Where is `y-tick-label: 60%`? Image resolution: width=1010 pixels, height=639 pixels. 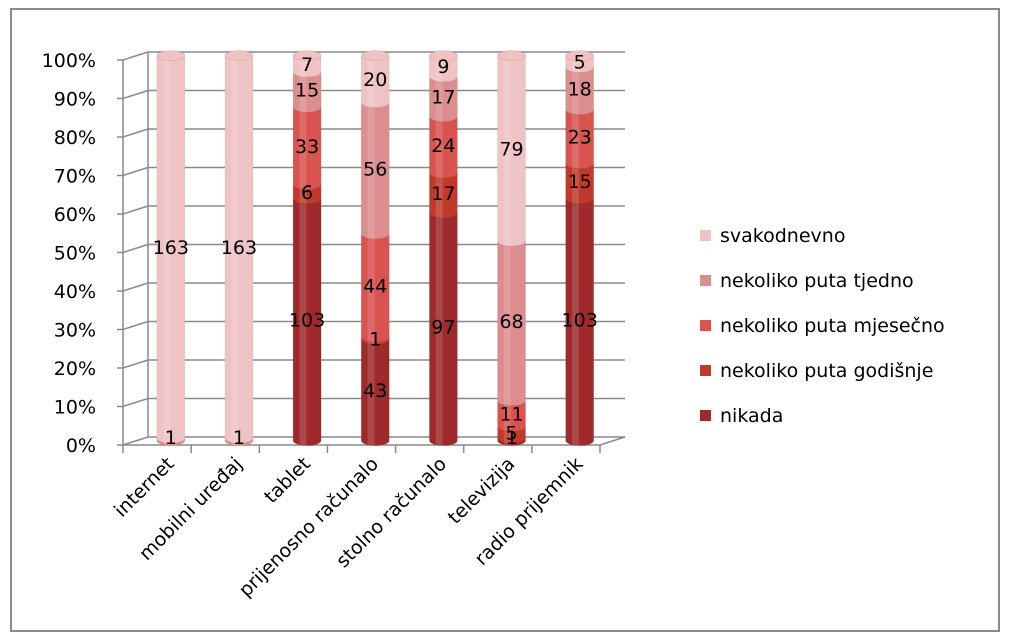
y-tick-label: 60% is located at coordinates (75, 215).